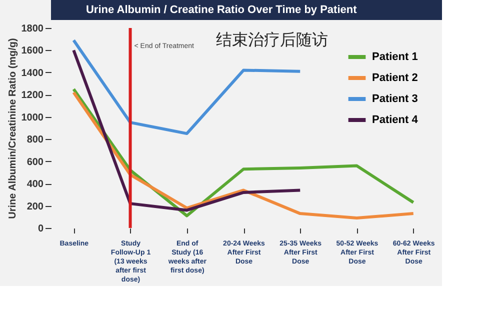  I want to click on y-tick-label: 200, so click(35, 206).